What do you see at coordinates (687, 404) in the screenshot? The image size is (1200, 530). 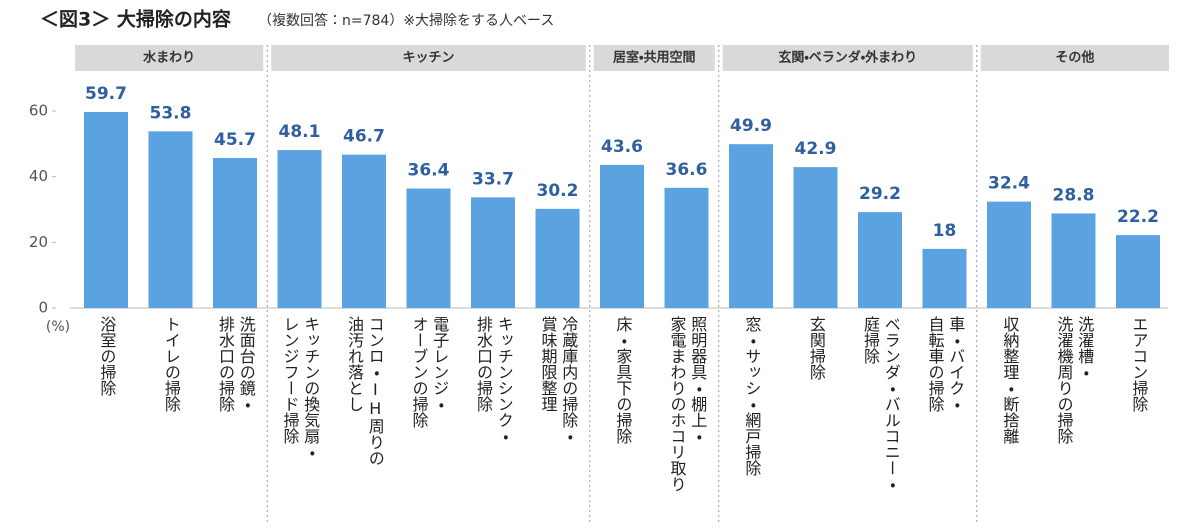 I see `x-tick-label: 照明器具・棚上・ 家電まわりのホコリ取り` at bounding box center [687, 404].